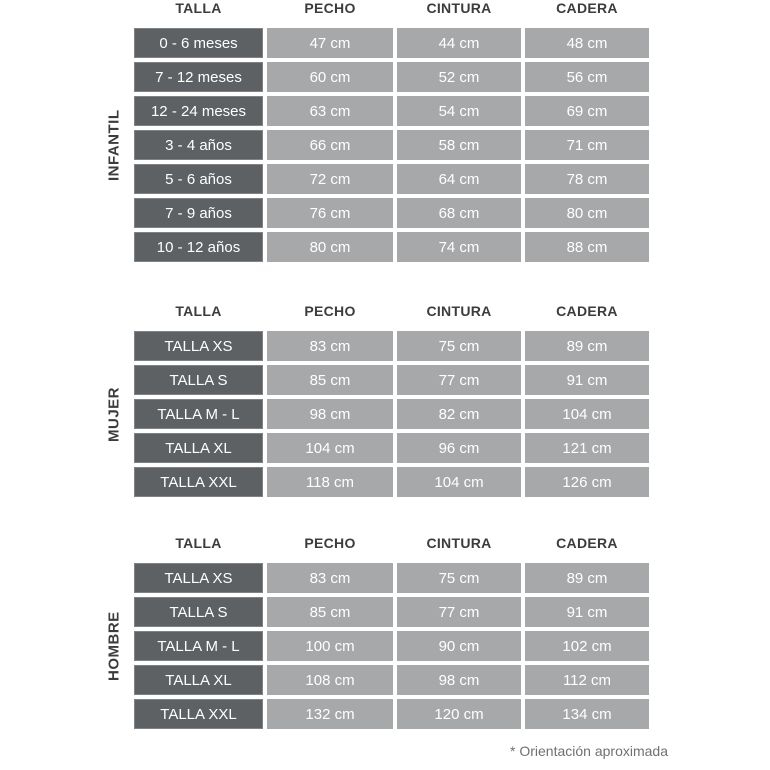 This screenshot has height=770, width=770. Describe the element at coordinates (198, 111) in the screenshot. I see `size-label-cell: 12 - 24 meses` at that location.